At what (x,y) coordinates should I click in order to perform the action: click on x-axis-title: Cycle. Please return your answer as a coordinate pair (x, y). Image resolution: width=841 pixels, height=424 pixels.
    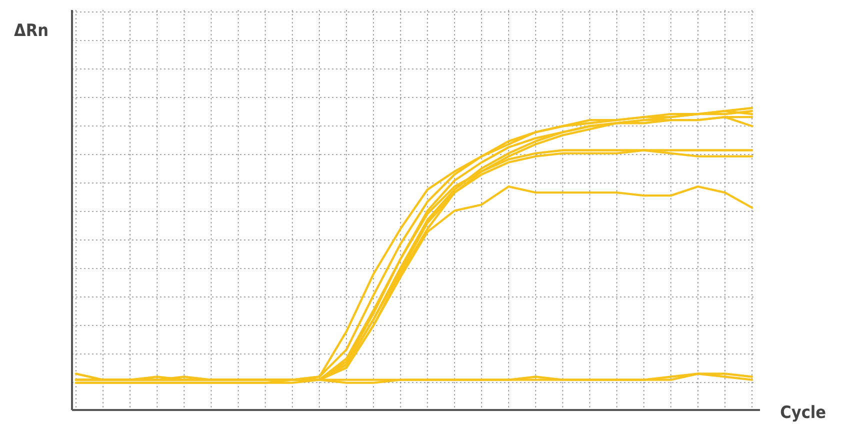
    Looking at the image, I should click on (803, 413).